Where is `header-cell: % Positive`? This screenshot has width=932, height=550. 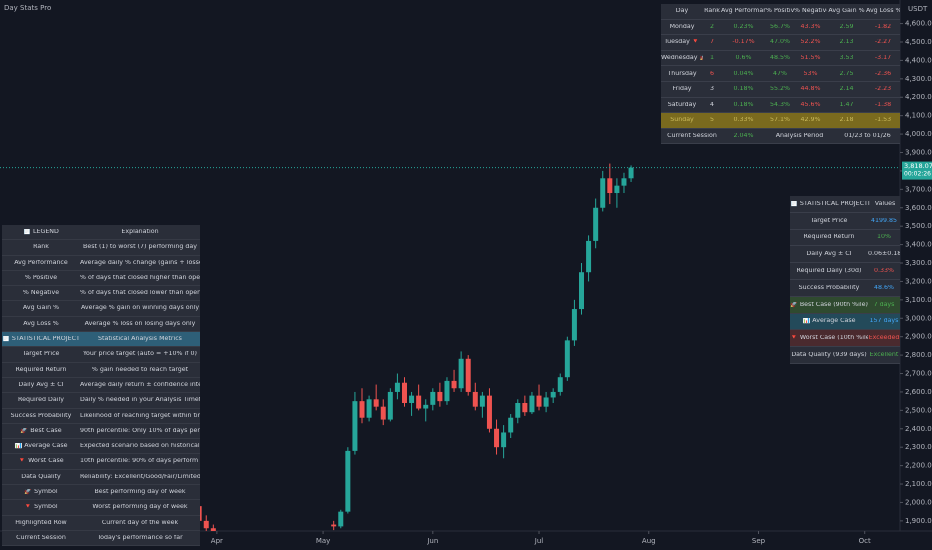
header-cell: % Positive is located at coordinates (780, 11).